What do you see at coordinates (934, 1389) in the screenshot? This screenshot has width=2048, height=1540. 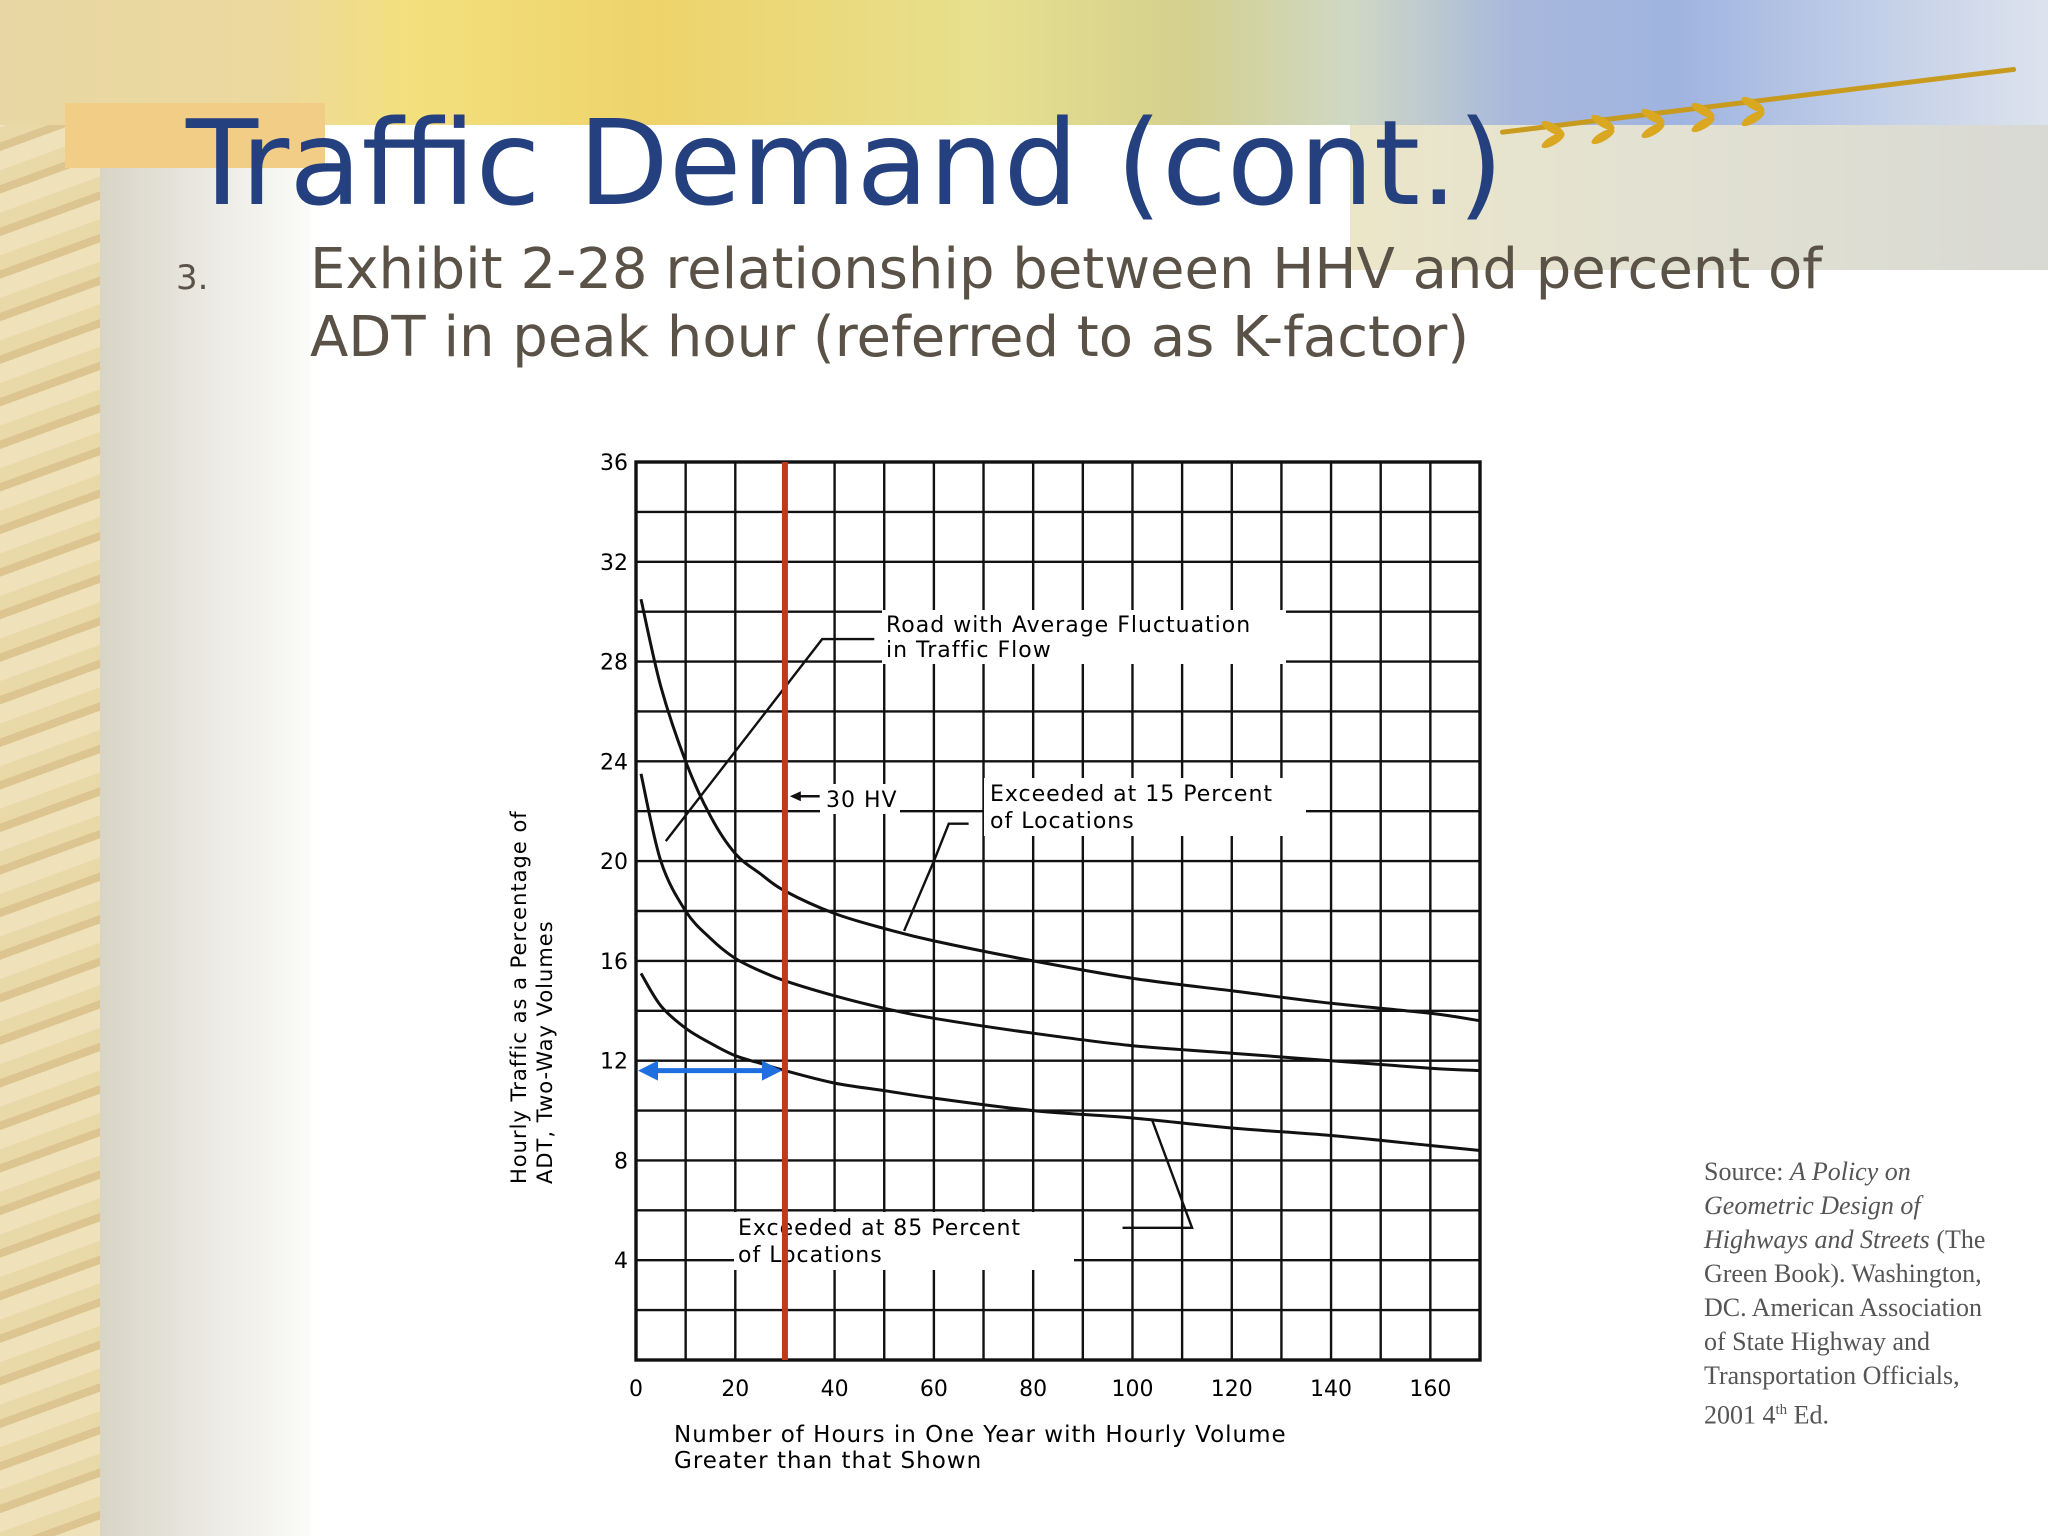 I see `x-tick-label: 60` at bounding box center [934, 1389].